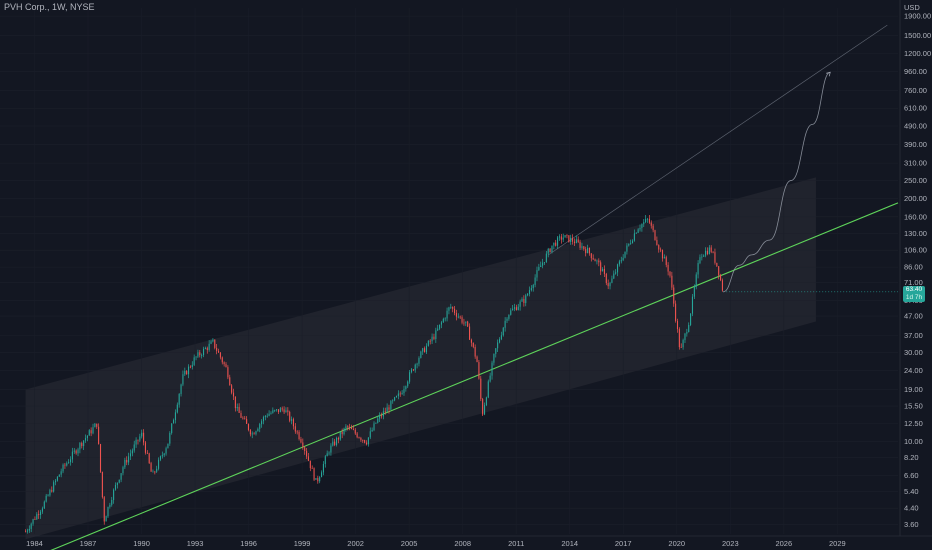 The height and width of the screenshot is (550, 932). What do you see at coordinates (913, 423) in the screenshot?
I see `y-tick-label: 12.50` at bounding box center [913, 423].